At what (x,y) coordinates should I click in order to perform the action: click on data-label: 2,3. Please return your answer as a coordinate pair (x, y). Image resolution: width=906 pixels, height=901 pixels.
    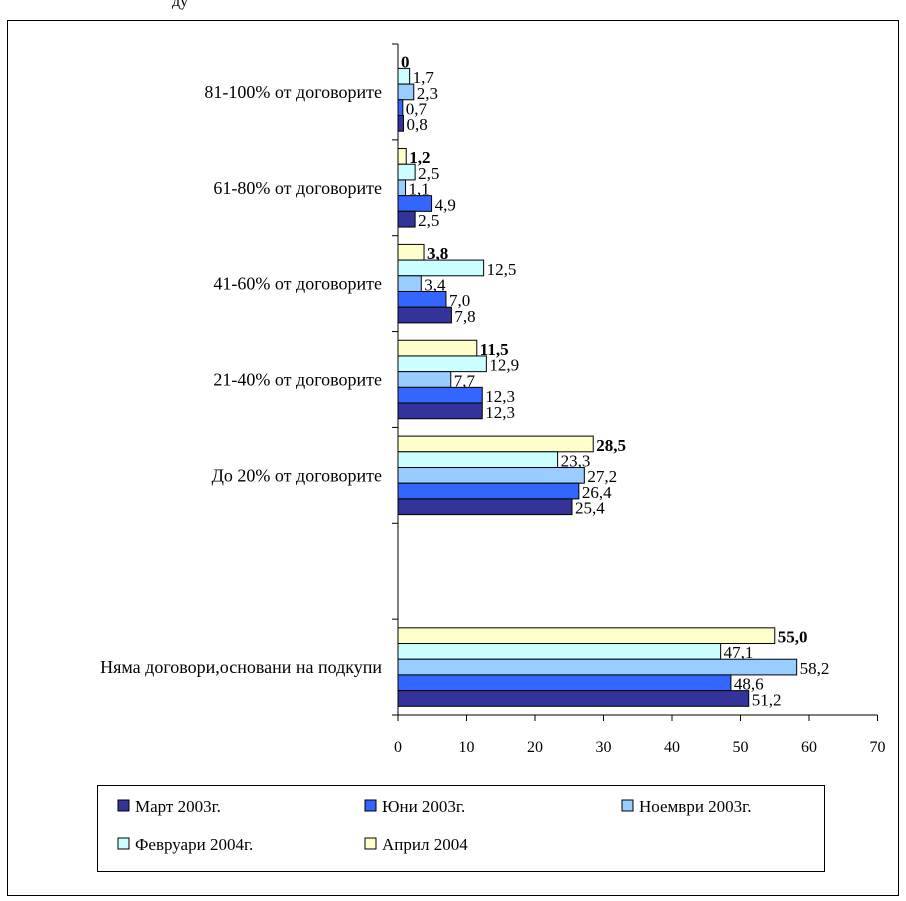
    Looking at the image, I should click on (427, 93).